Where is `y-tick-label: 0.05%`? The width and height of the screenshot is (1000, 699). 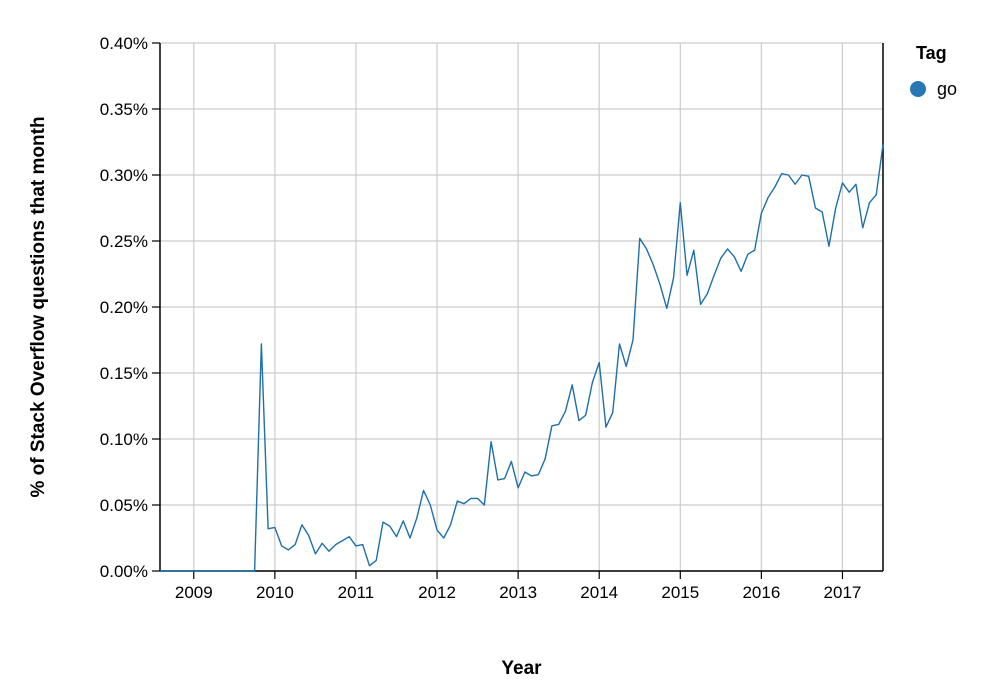
y-tick-label: 0.05% is located at coordinates (124, 505).